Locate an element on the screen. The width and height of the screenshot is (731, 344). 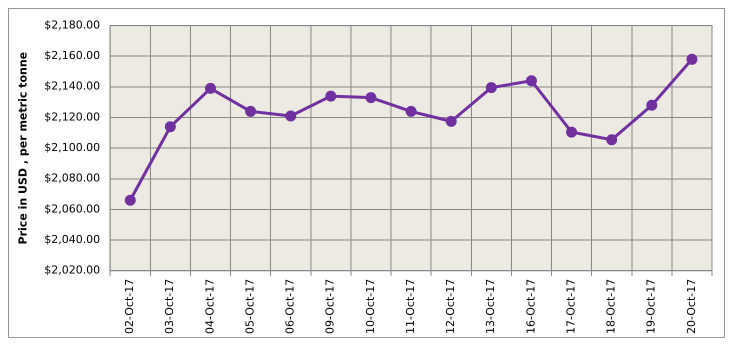
y-tick-label: $2,020.00 is located at coordinates (72, 270).